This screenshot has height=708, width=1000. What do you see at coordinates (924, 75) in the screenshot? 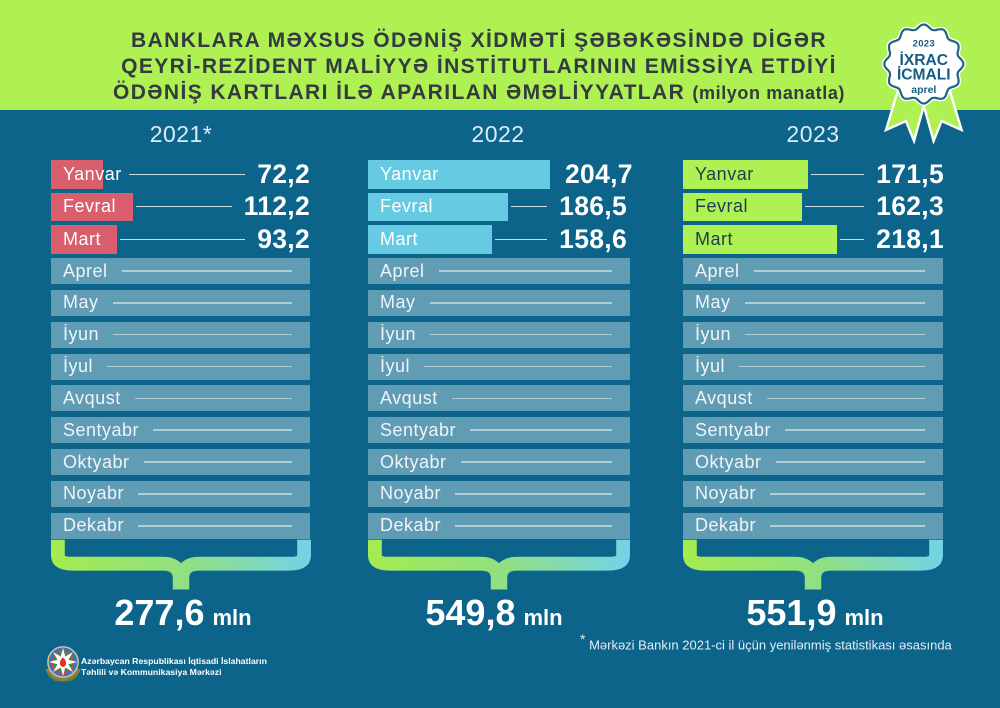
I see `svg-text: İCMALI` at bounding box center [924, 75].